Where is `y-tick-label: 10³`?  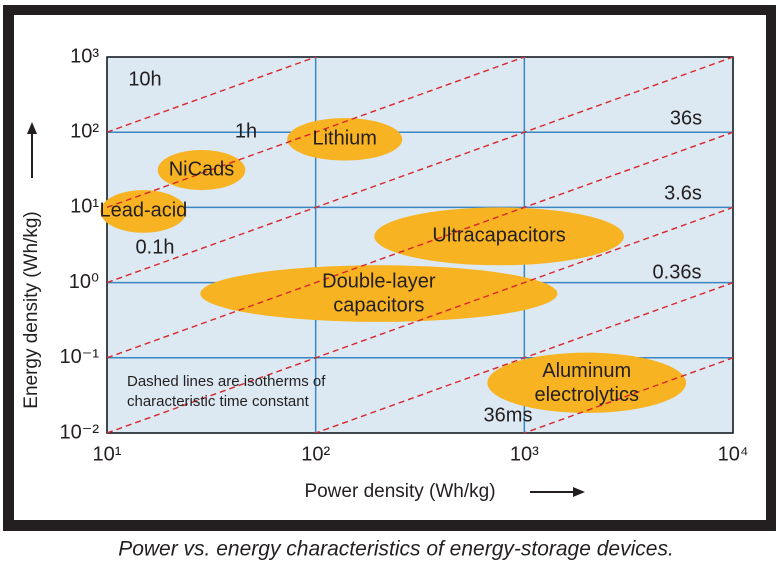 y-tick-label: 10³ is located at coordinates (84, 56).